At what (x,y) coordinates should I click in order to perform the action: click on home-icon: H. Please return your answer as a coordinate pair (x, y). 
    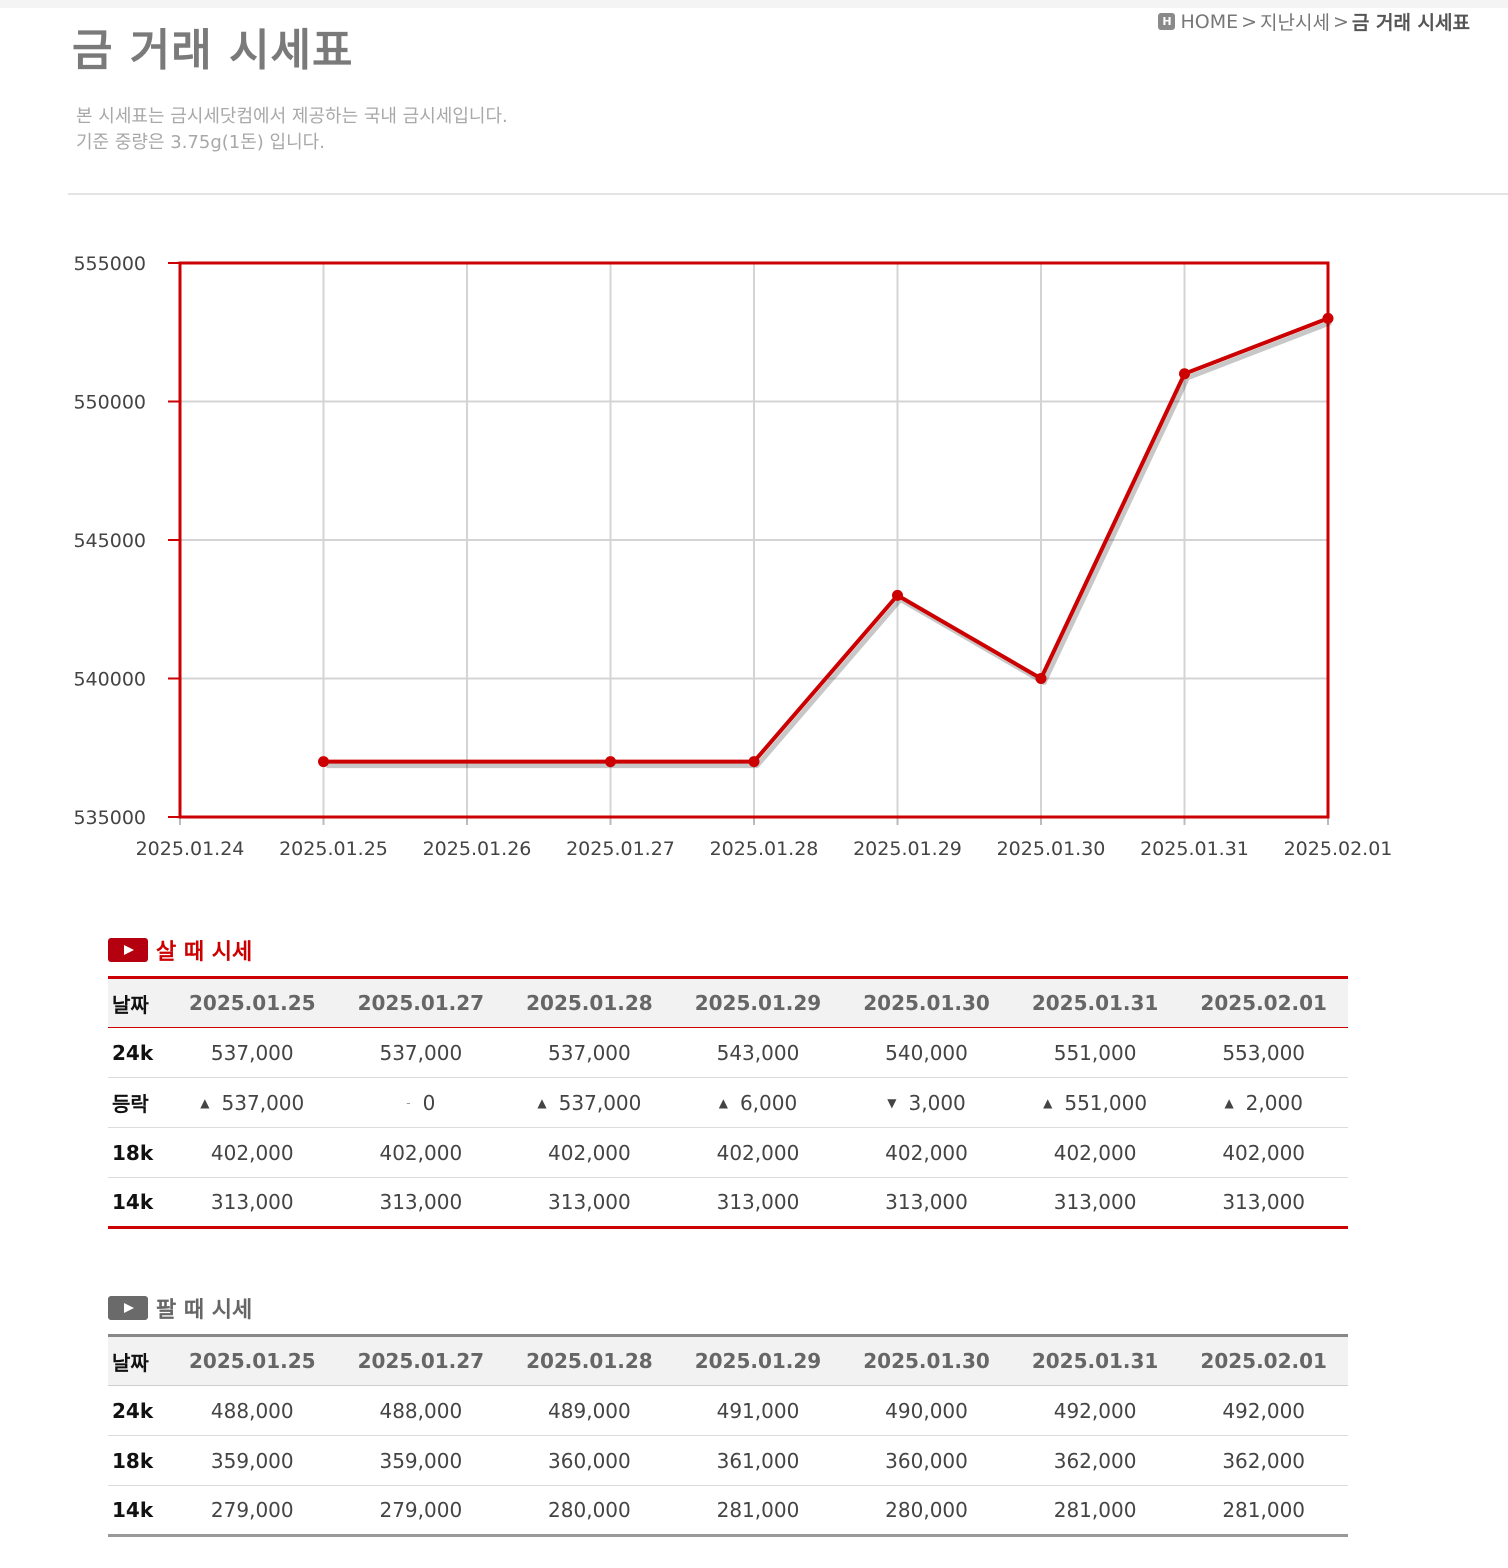
    Looking at the image, I should click on (1167, 21).